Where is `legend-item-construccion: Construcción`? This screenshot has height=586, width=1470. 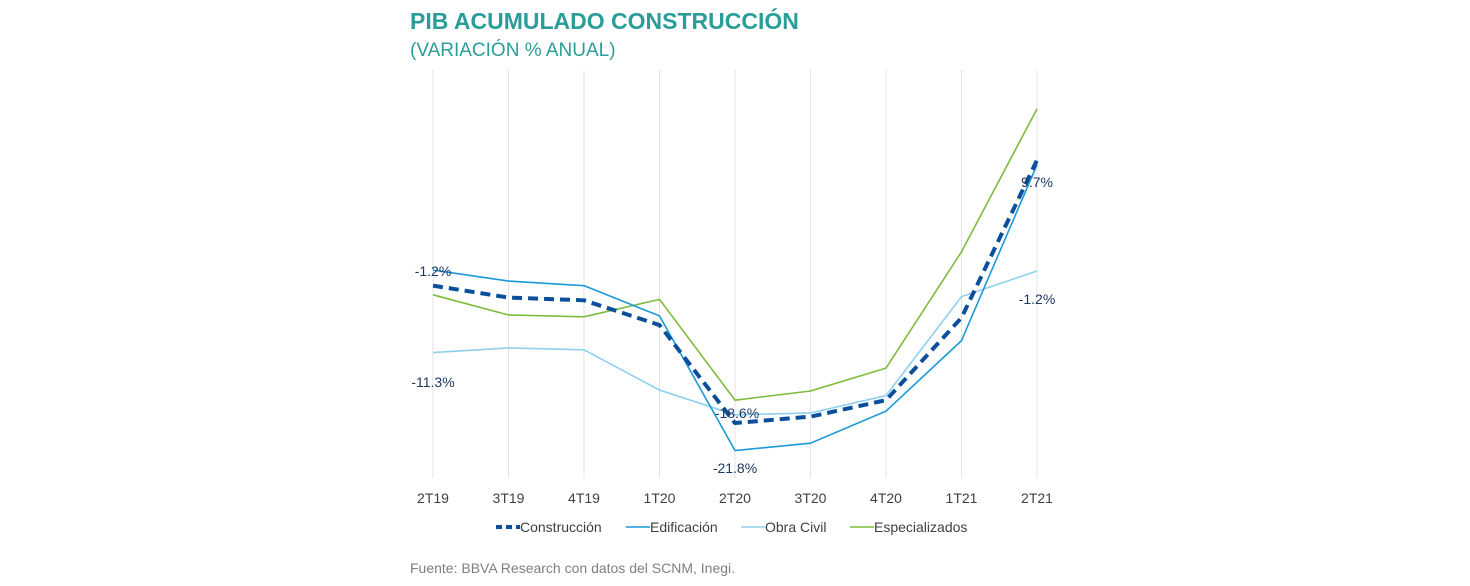
legend-item-construccion: Construcción is located at coordinates (549, 527).